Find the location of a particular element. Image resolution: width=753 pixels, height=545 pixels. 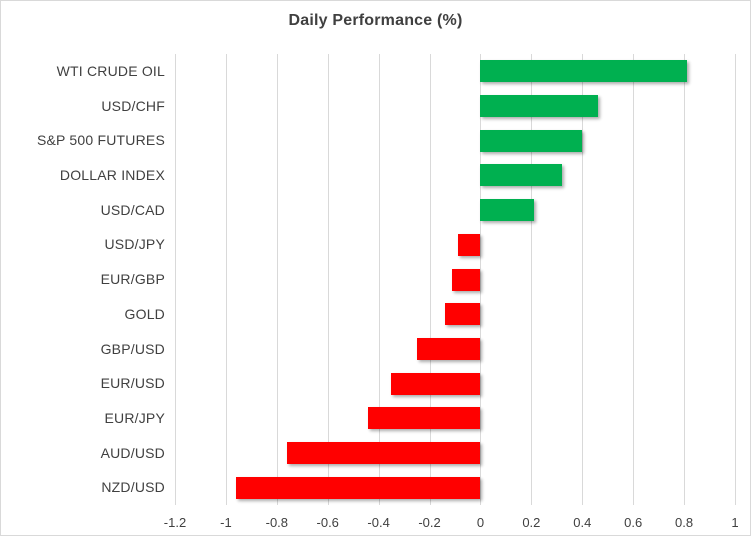

category-label: GOLD is located at coordinates (144, 313).